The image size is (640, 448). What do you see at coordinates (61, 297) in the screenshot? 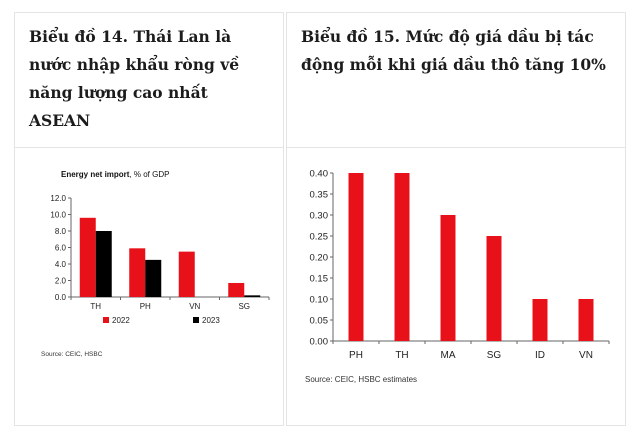
I see `y-tick-label: 0.0` at bounding box center [61, 297].